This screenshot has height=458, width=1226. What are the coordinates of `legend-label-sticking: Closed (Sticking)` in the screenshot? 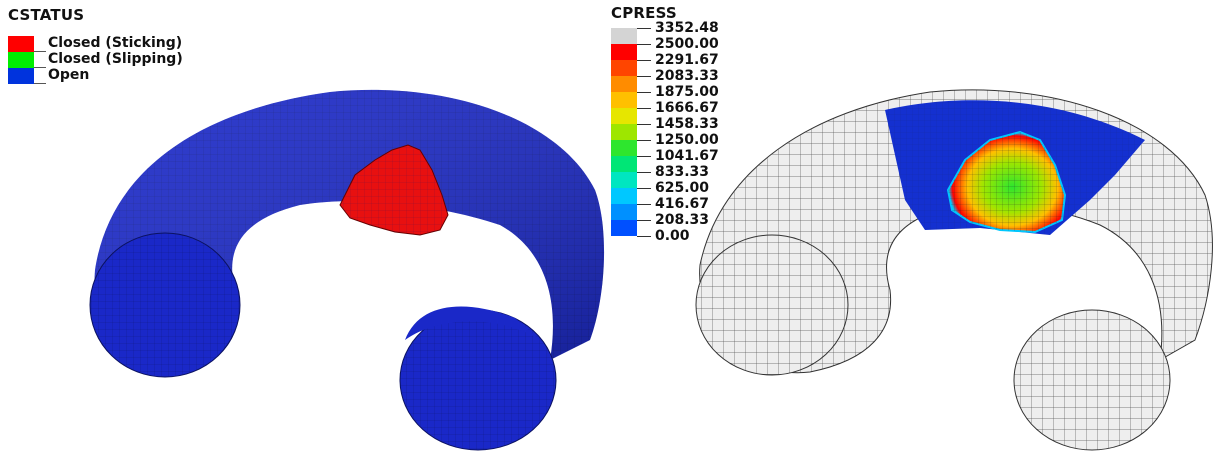 It's located at (115, 43).